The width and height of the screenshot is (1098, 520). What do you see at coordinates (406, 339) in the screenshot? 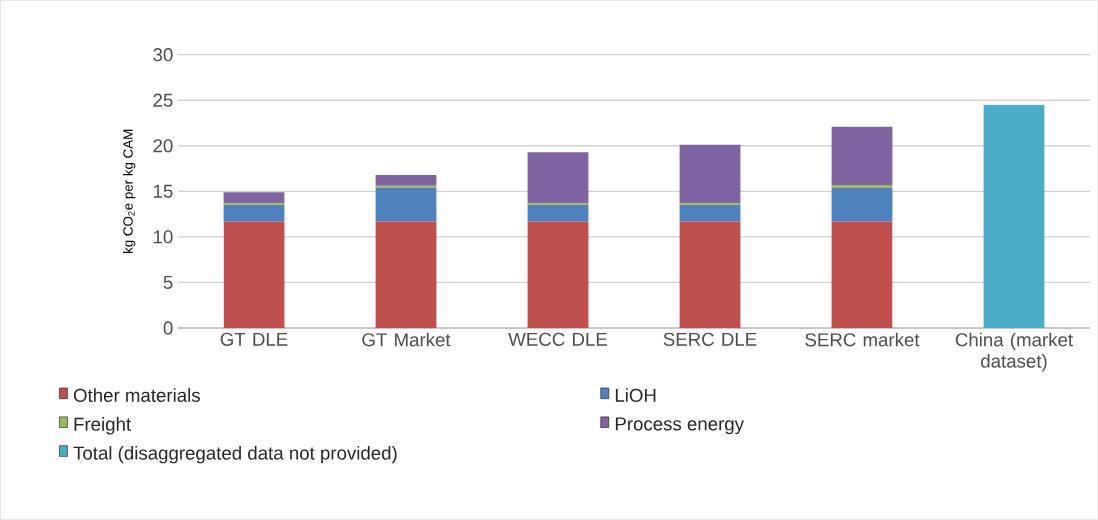
I see `x-tick-label: GT Market` at bounding box center [406, 339].